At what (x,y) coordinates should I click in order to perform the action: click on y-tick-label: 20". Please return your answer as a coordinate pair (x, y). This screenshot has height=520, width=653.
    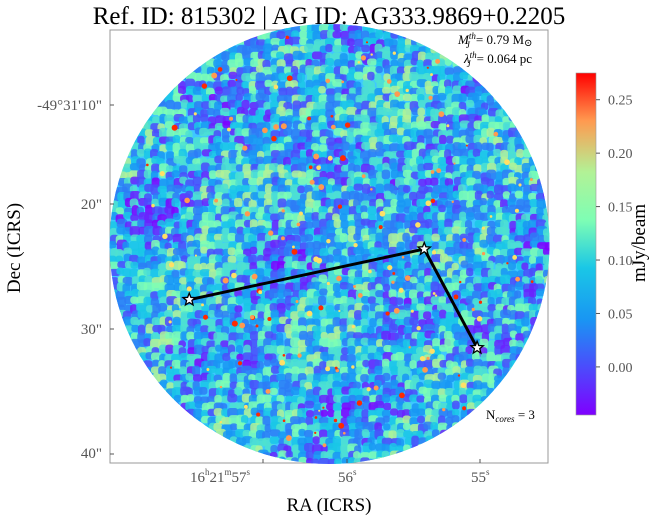
    Looking at the image, I should click on (91, 205).